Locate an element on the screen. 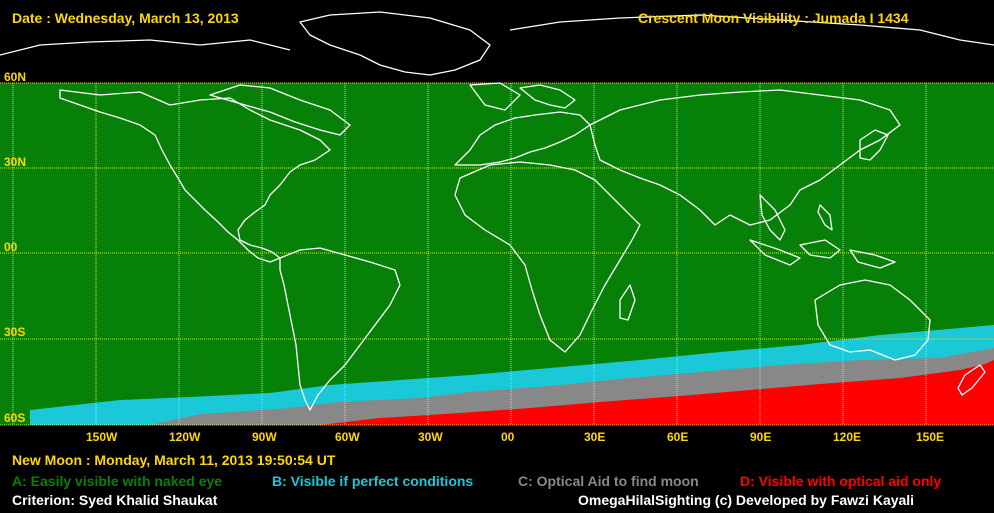 The image size is (994, 513). lon-label-30w: 30W is located at coordinates (430, 437).